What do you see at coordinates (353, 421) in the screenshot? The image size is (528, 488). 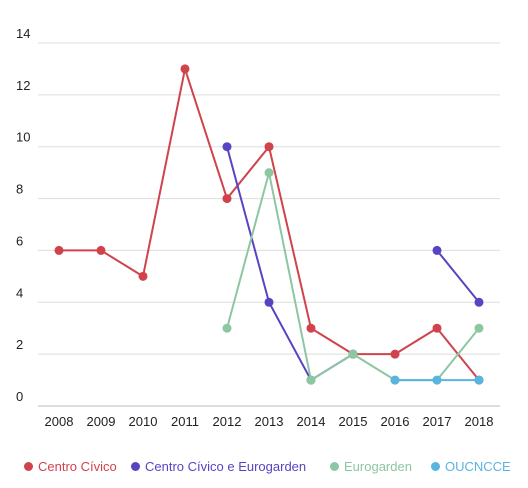 I see `x-tick-label: 2015` at bounding box center [353, 421].